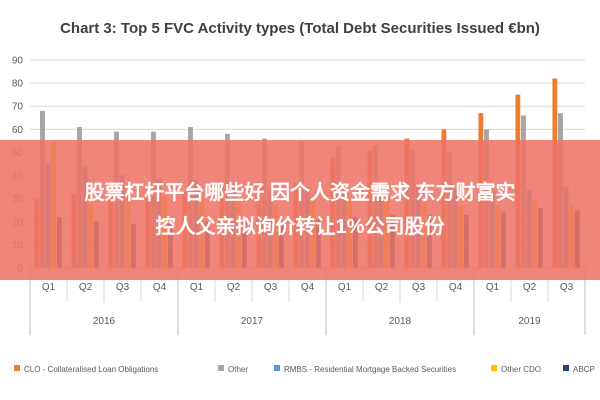 Image resolution: width=600 pixels, height=400 pixels. What do you see at coordinates (18, 61) in the screenshot?
I see `y-tick-label: 90` at bounding box center [18, 61].